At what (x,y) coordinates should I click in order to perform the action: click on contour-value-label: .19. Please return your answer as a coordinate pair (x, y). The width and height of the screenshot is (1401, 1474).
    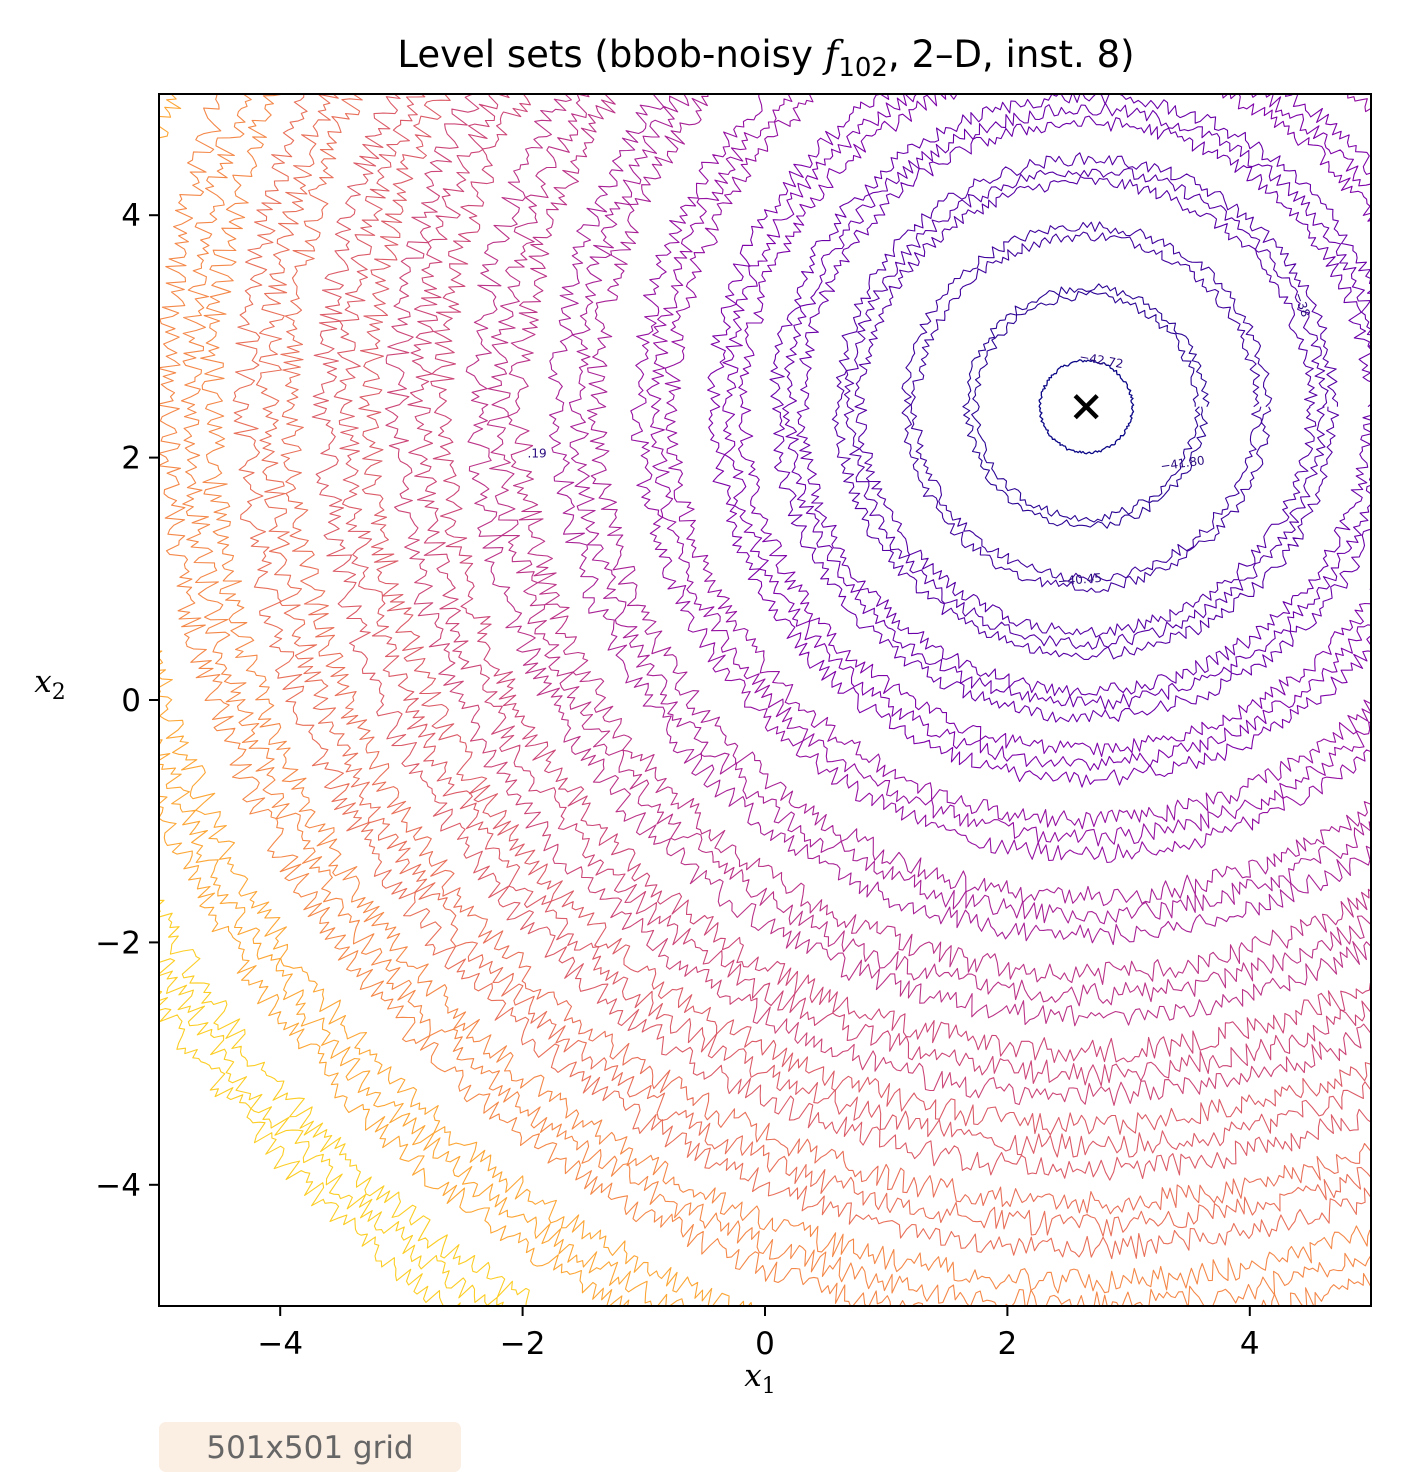
    Looking at the image, I should click on (537, 454).